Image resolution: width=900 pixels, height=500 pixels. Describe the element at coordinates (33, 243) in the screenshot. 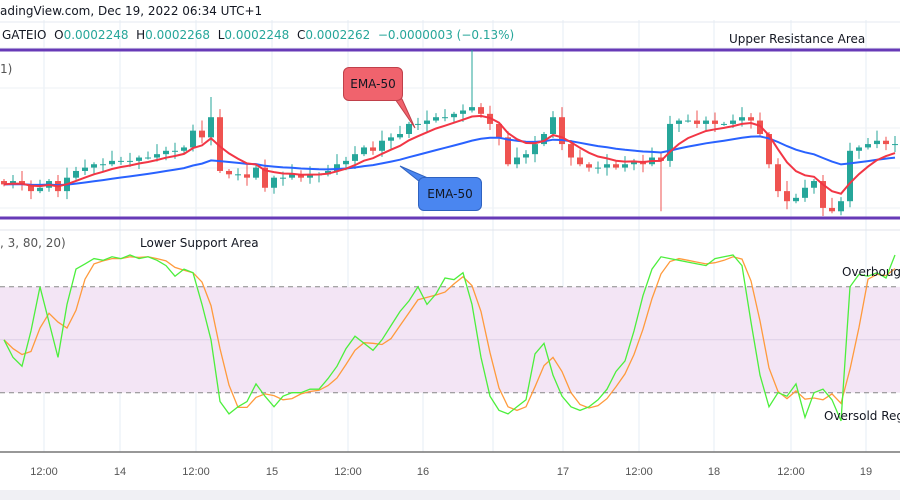

I see `stoch-params: , 3, 80, 20)` at that location.